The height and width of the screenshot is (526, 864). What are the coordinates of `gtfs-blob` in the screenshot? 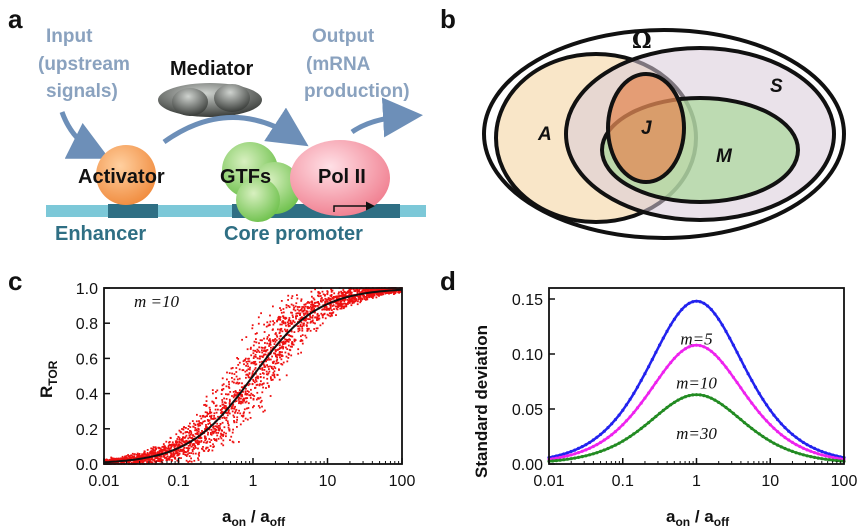 It's located at (261, 182).